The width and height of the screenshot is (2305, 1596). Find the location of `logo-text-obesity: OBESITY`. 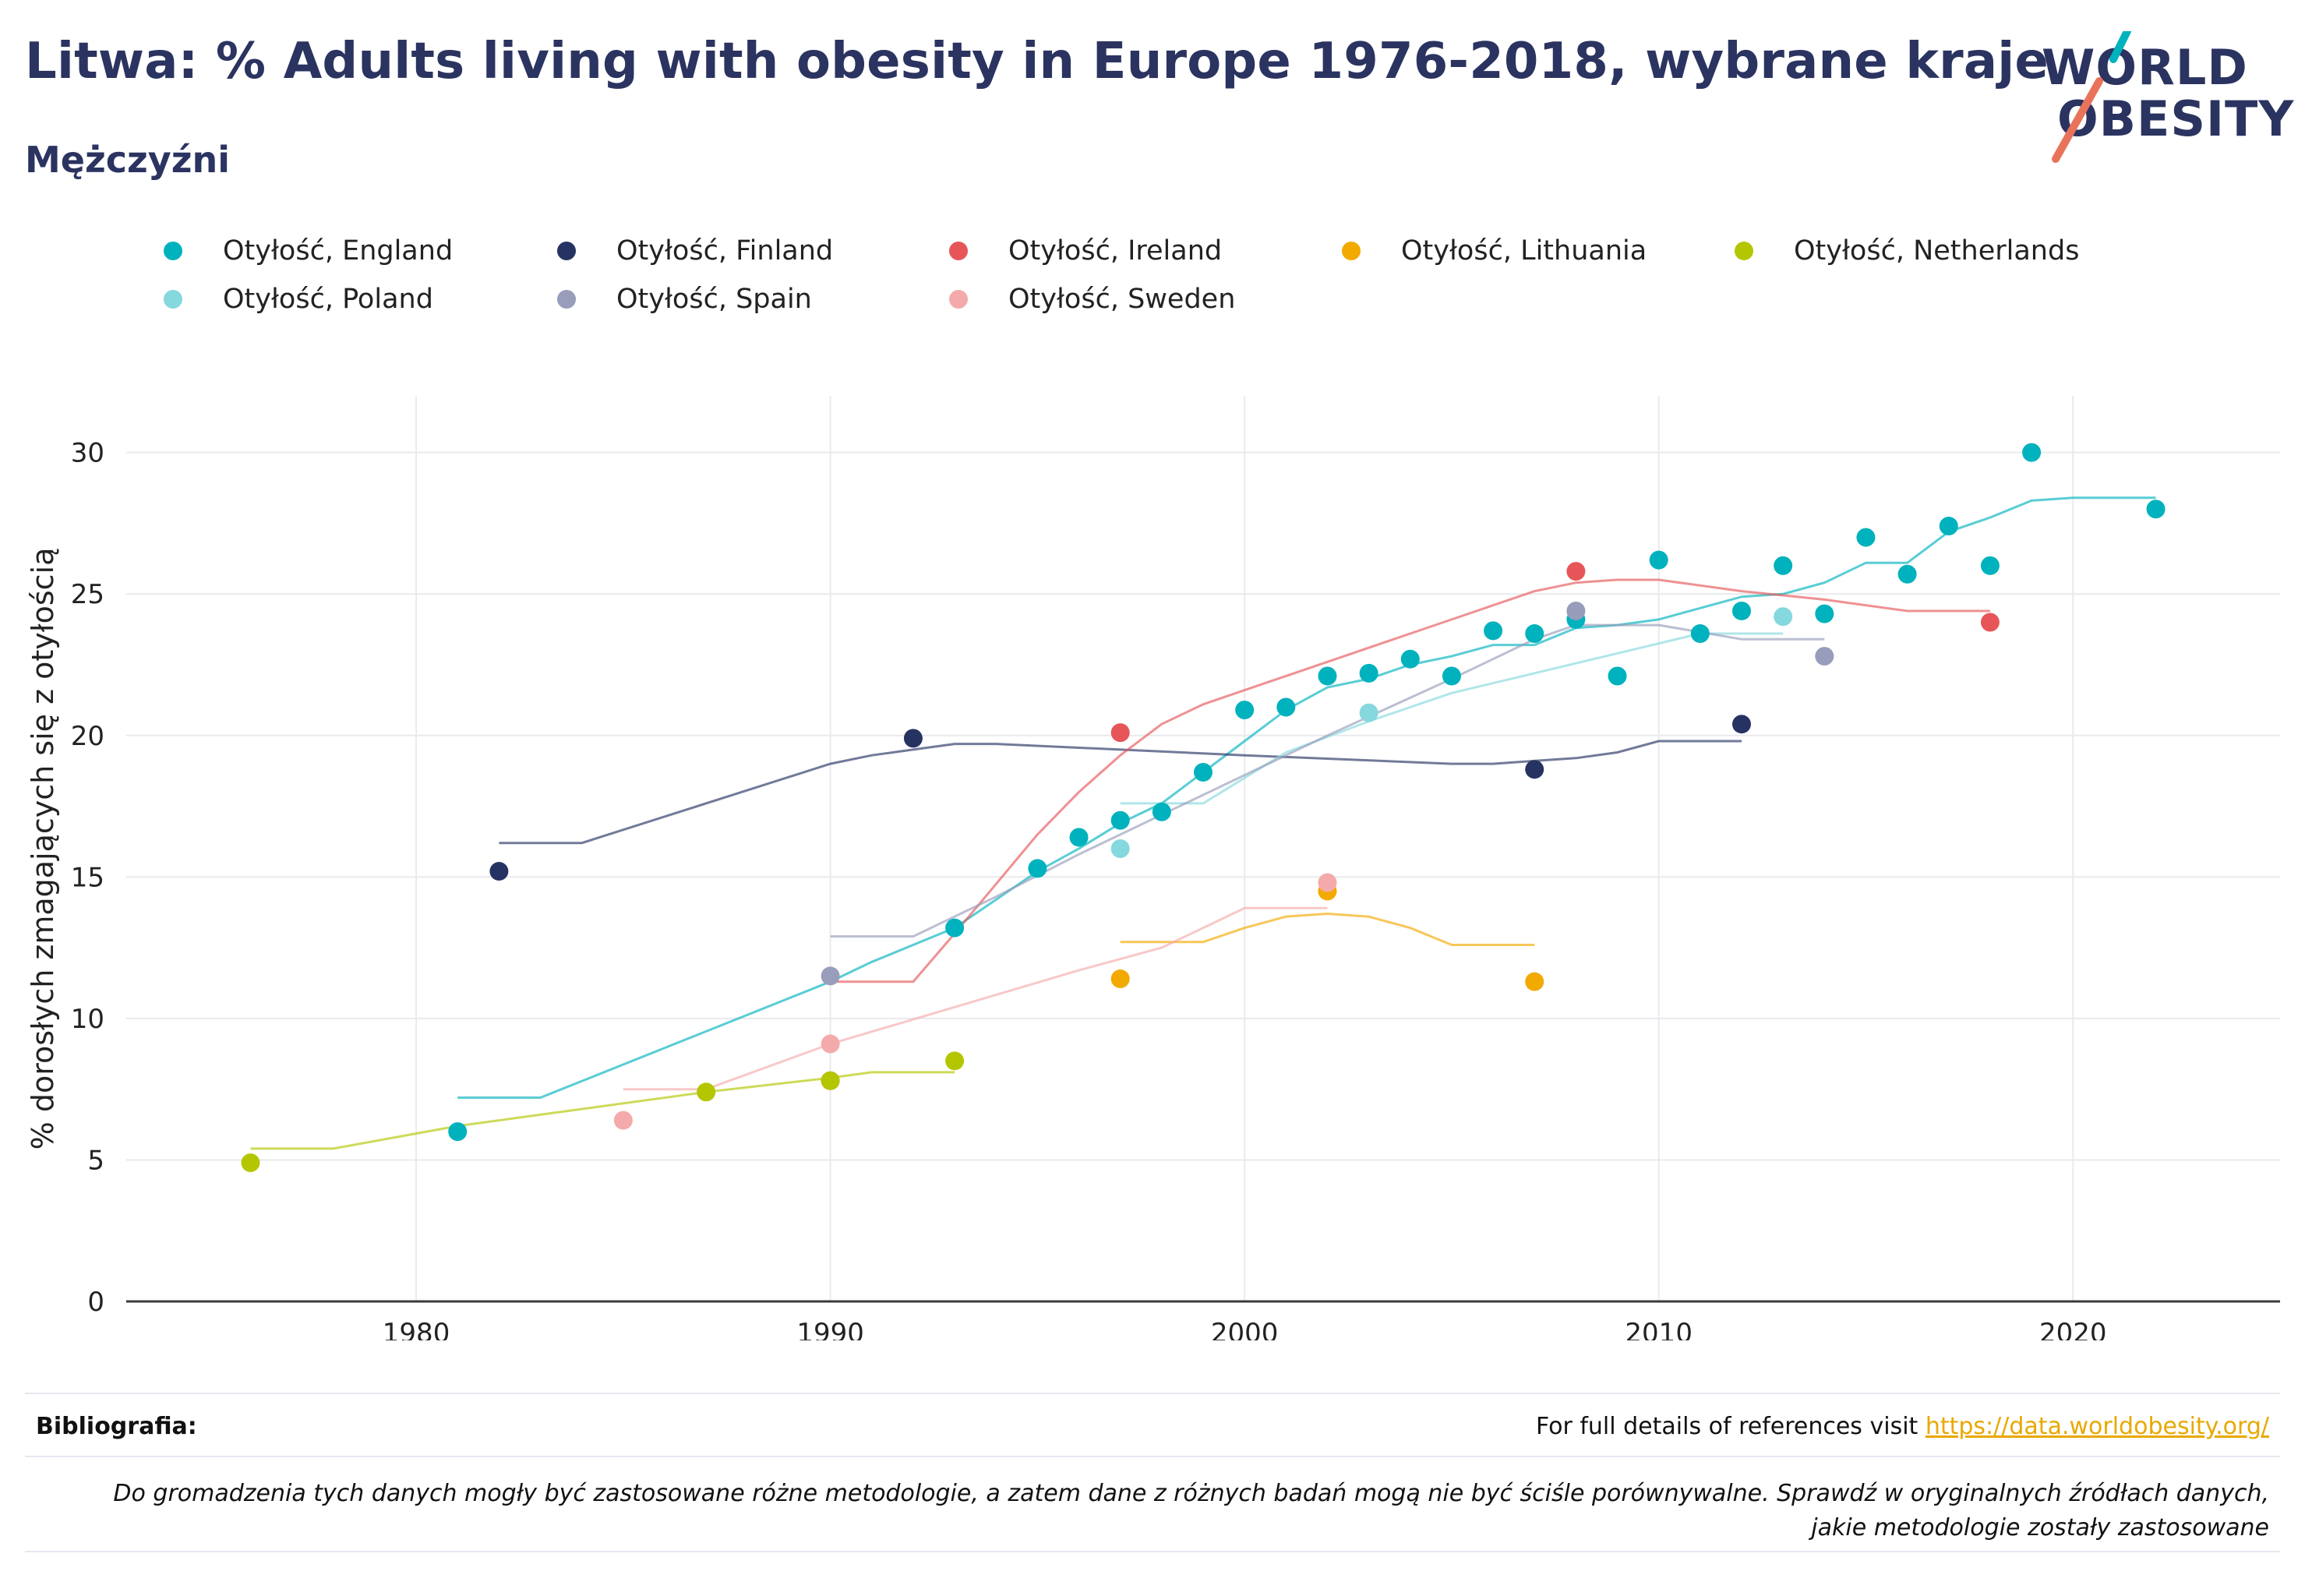

logo-text-obesity: OBESITY is located at coordinates (2176, 118).